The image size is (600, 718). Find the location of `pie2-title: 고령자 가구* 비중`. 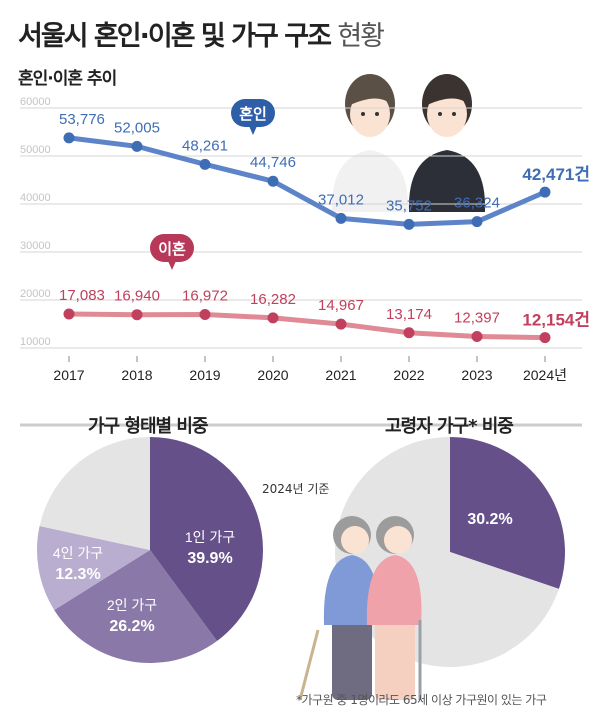

pie2-title: 고령자 가구* 비중 is located at coordinates (449, 426).